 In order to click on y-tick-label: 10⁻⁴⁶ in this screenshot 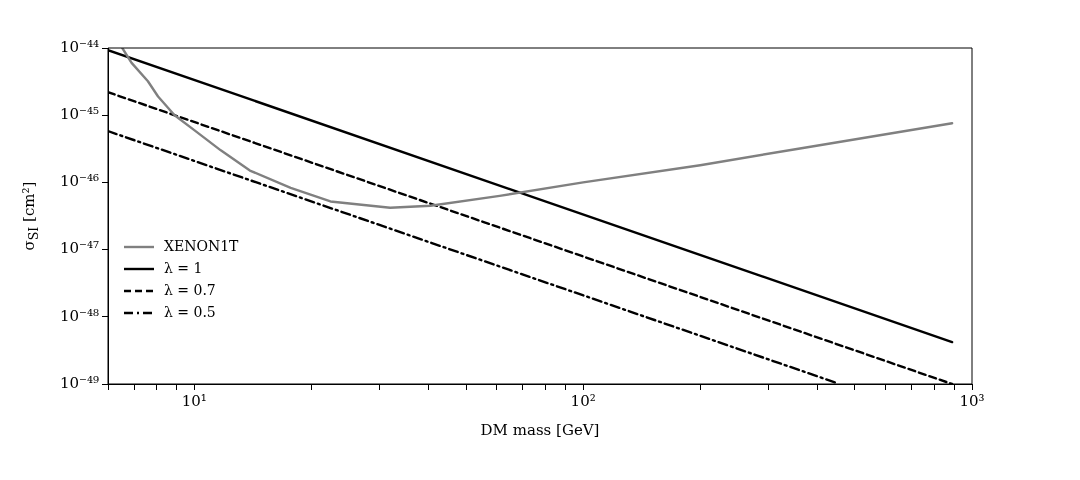, I will do `click(79, 181)`.